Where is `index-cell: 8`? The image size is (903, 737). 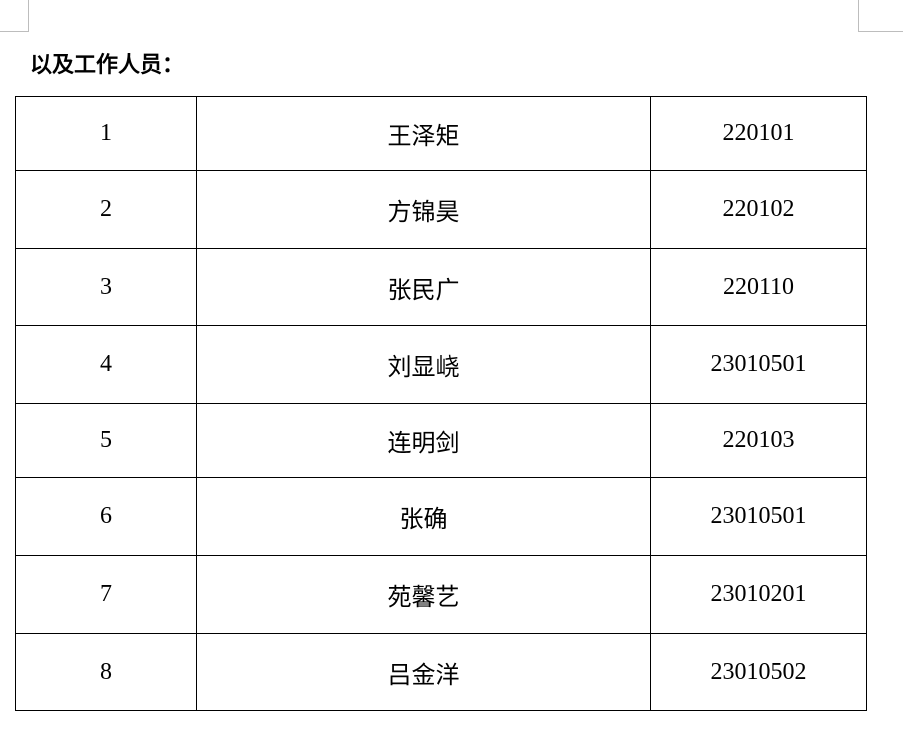 index-cell: 8 is located at coordinates (106, 672).